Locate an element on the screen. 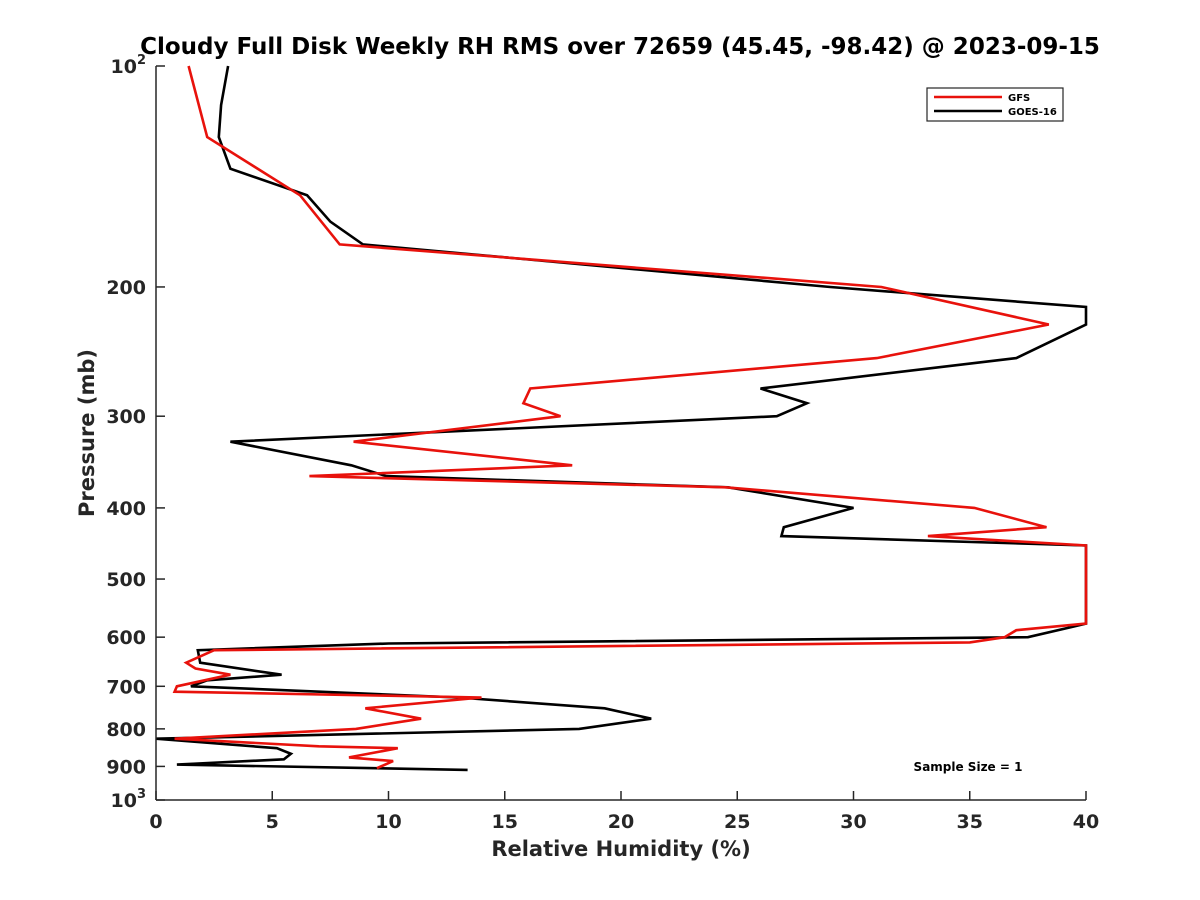  y-tick-label: 700 is located at coordinates (126, 687).